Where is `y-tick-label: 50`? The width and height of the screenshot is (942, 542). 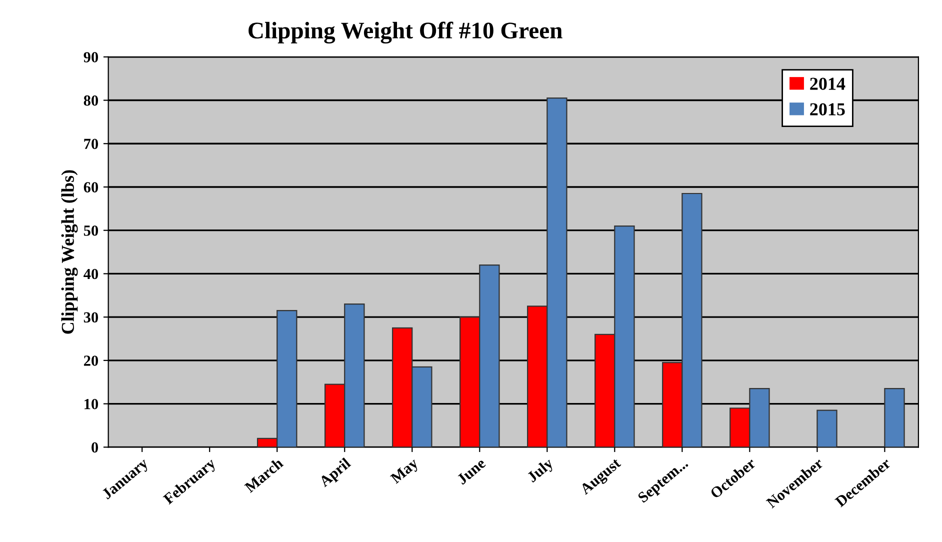
y-tick-label: 50 is located at coordinates (91, 230).